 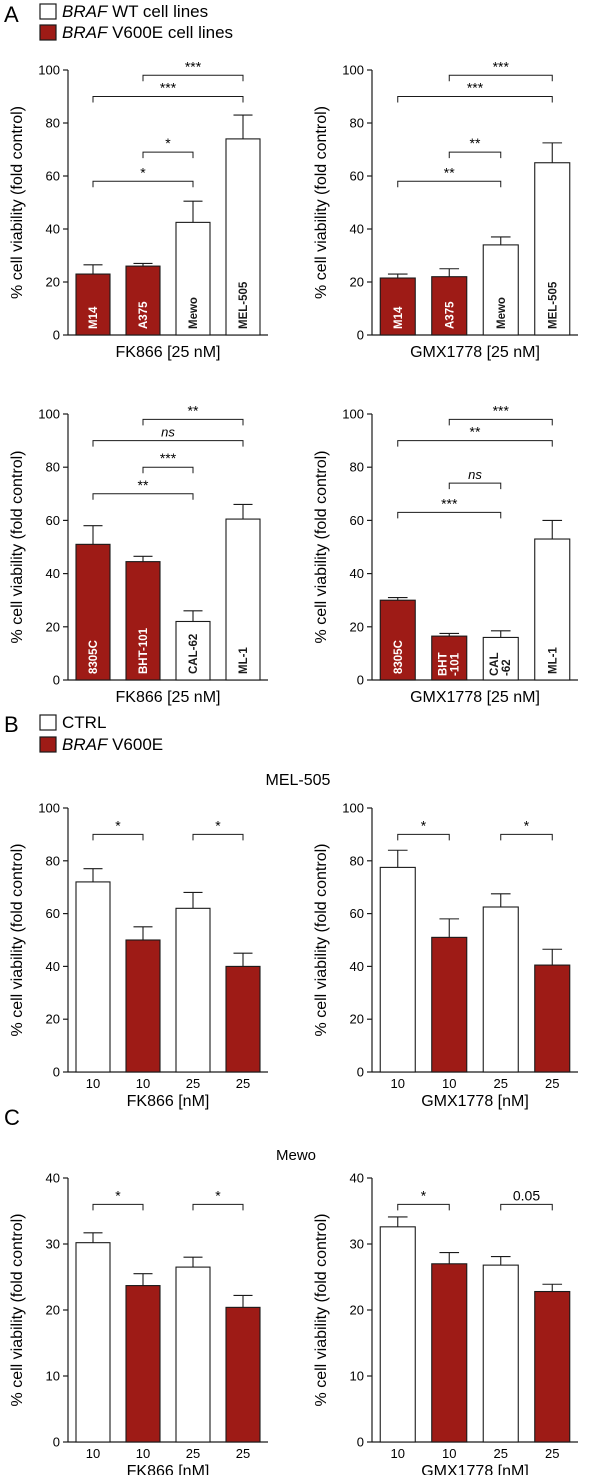 What do you see at coordinates (144, 650) in the screenshot?
I see `bar-inner-label: BHT-101` at bounding box center [144, 650].